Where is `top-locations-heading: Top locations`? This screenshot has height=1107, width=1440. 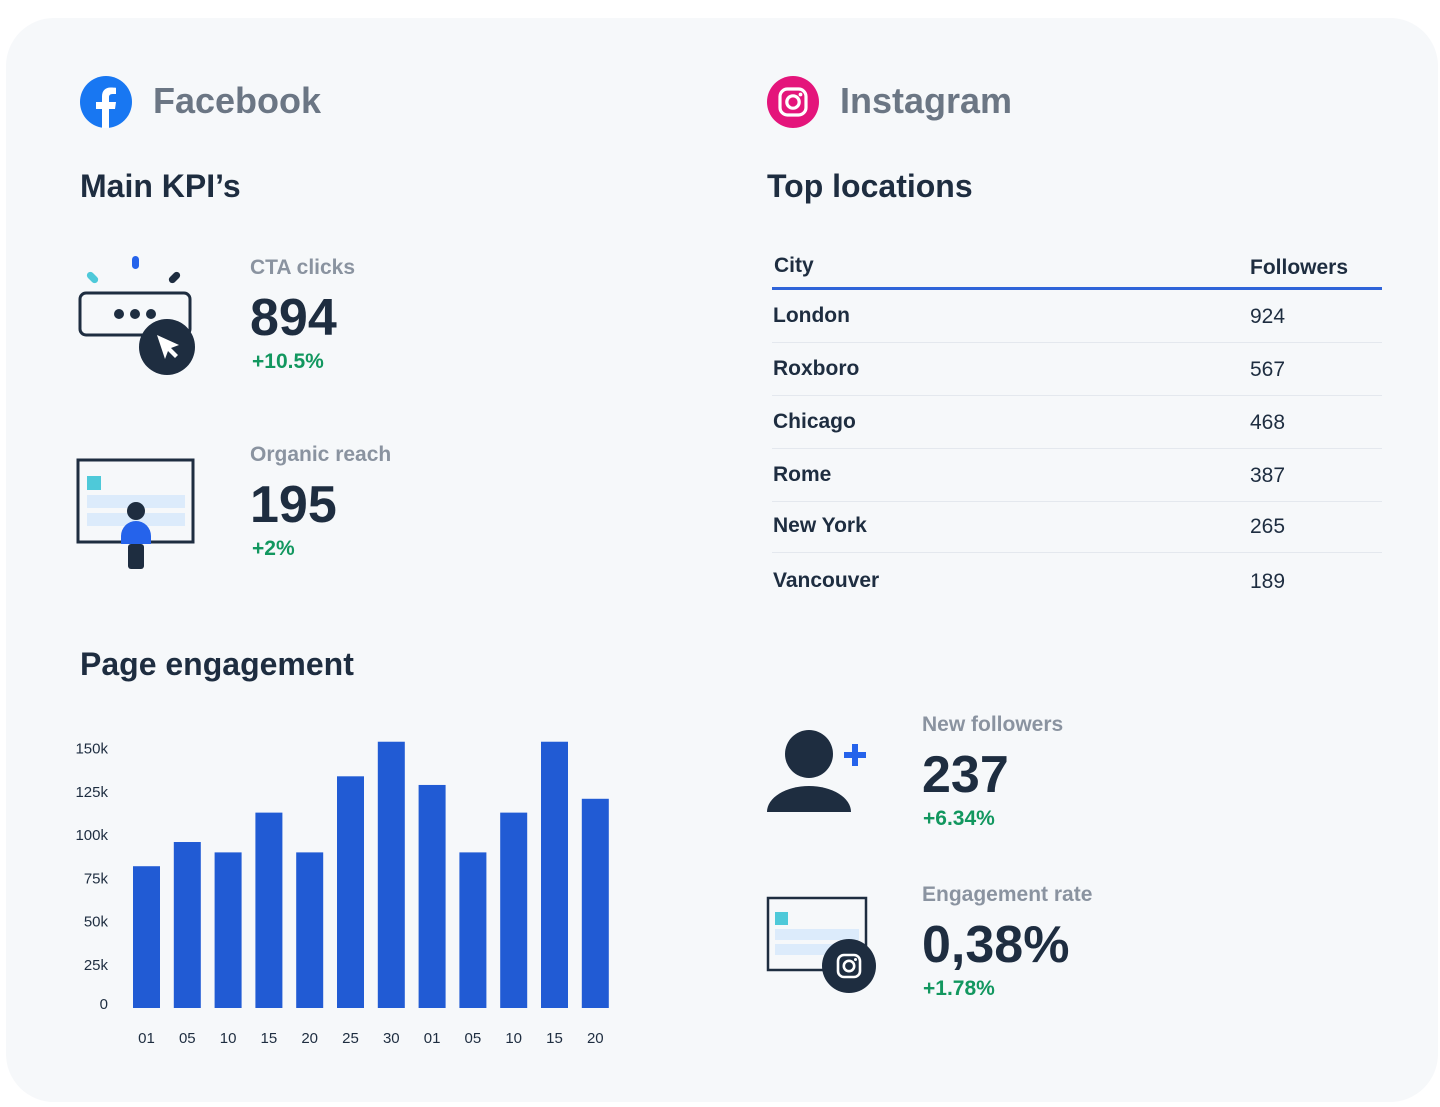
top-locations-heading: Top locations is located at coordinates (870, 186).